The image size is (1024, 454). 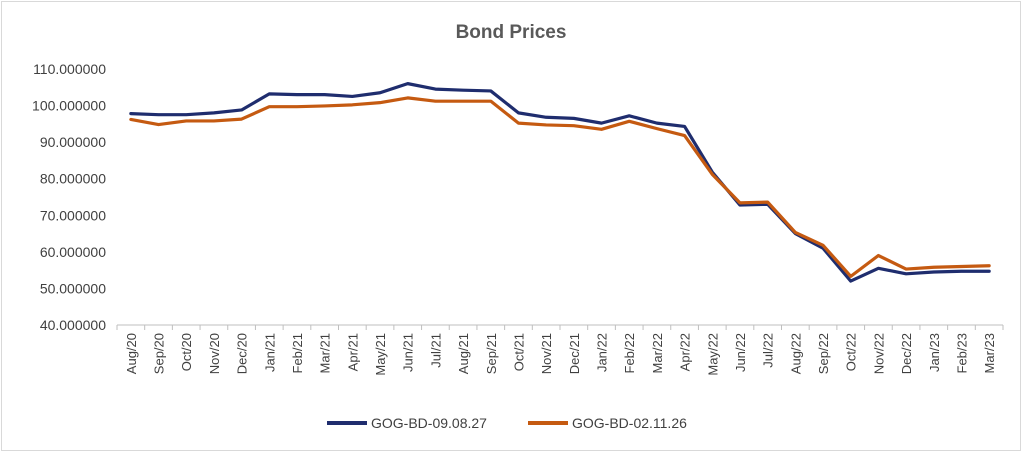 I want to click on legend-label-2: GOG-BD-02.11.26, so click(x=629, y=423).